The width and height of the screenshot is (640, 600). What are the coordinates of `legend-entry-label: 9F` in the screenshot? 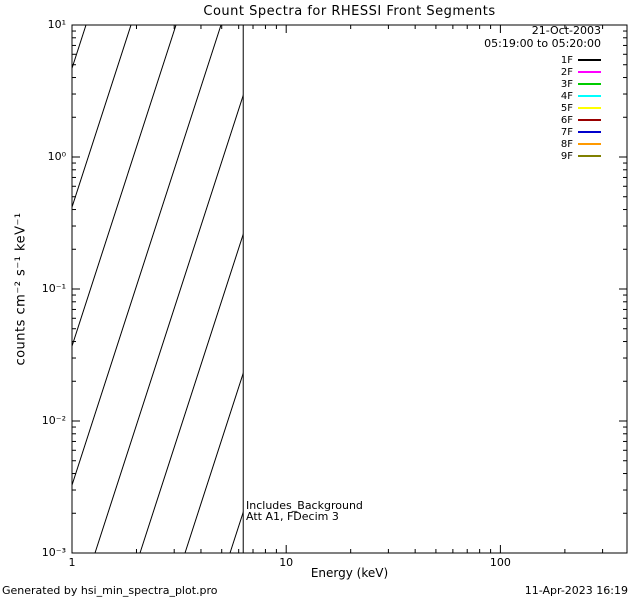 It's located at (566, 156).